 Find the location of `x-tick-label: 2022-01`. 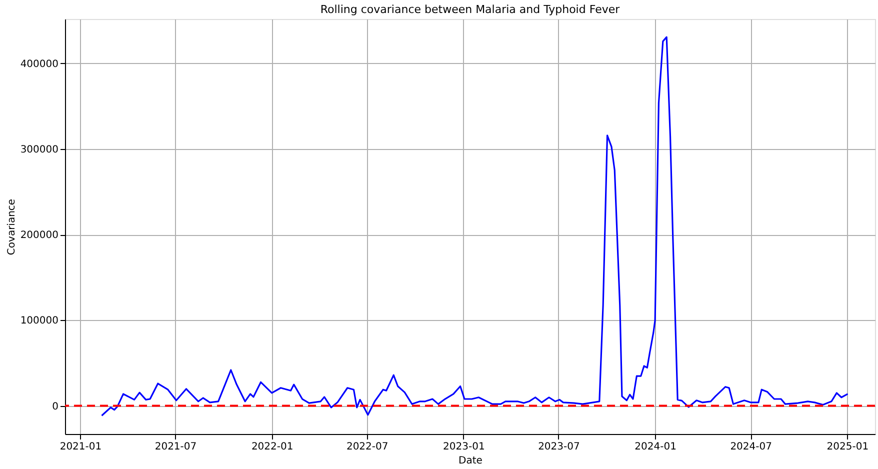

x-tick-label: 2022-01 is located at coordinates (272, 447).